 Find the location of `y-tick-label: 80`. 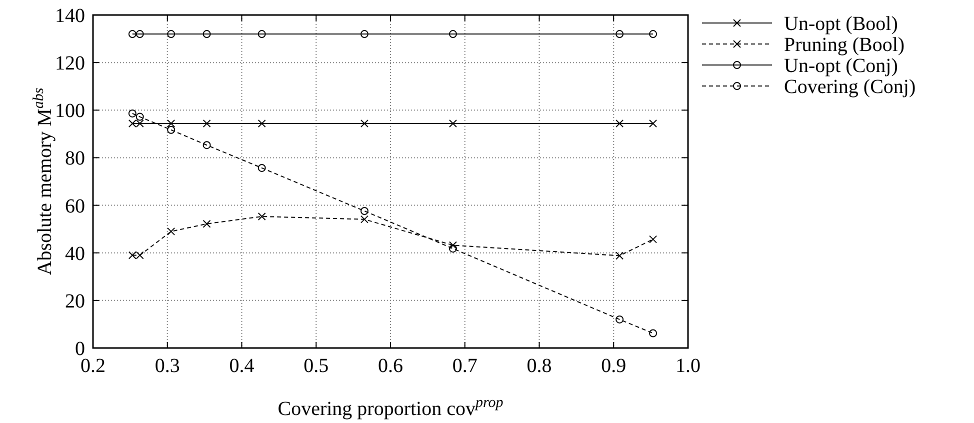

y-tick-label: 80 is located at coordinates (75, 159).